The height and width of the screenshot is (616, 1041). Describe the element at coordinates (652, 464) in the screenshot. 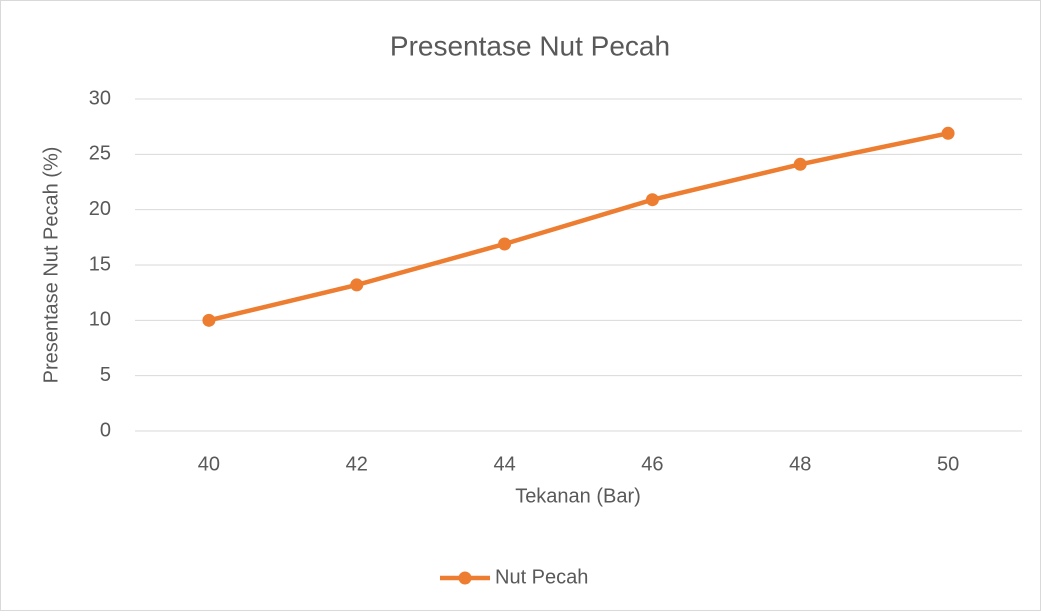

I see `x-tick-label: 46` at that location.